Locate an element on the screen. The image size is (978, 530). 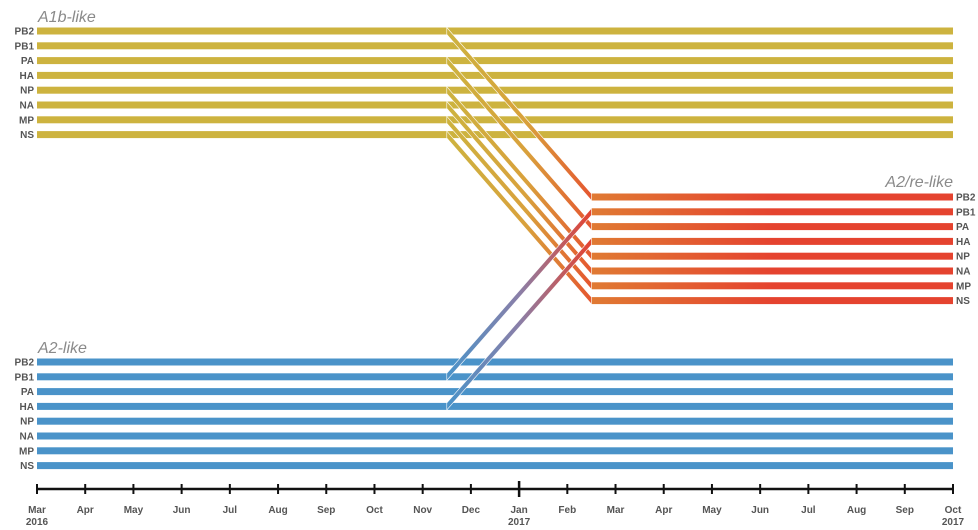
a1b-bar-na is located at coordinates (495, 105).